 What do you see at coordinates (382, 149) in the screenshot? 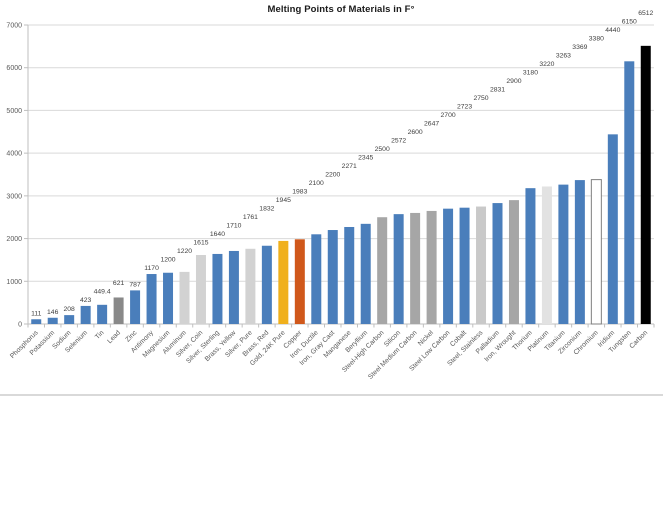
I see `value-label: 2500` at bounding box center [382, 149].